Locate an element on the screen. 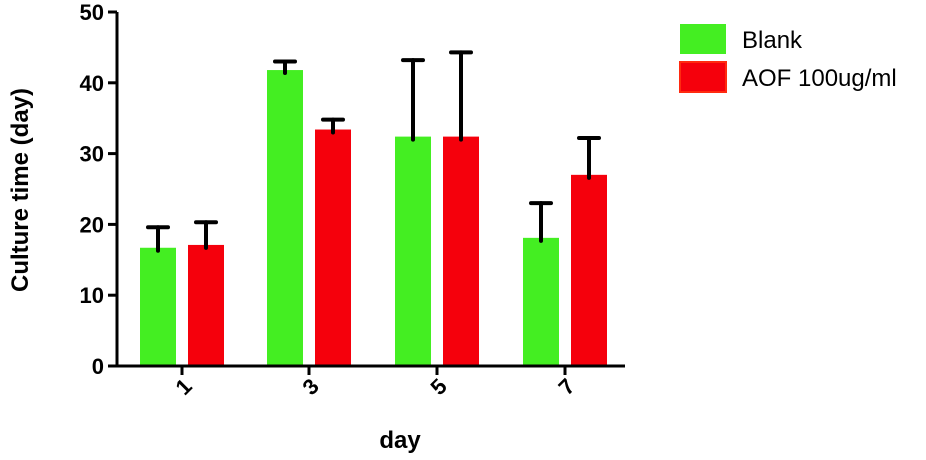  legend-label-blank: Blank is located at coordinates (772, 40).